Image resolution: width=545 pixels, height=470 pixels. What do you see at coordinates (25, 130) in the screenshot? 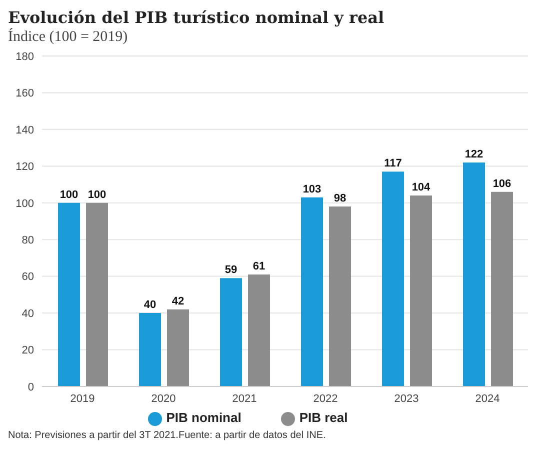
I see `y-tick-label: 140` at bounding box center [25, 130].